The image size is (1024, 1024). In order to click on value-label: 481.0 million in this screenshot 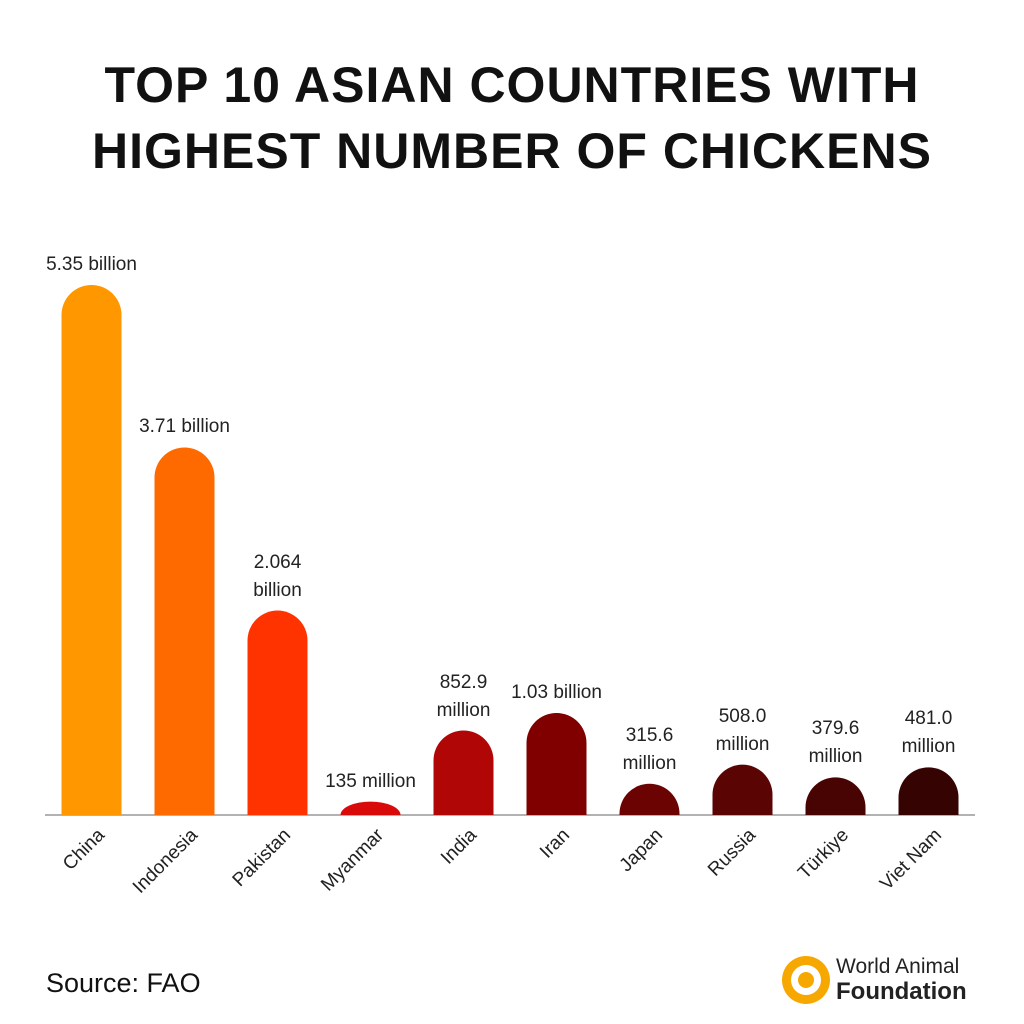, I will do `click(928, 733)`.